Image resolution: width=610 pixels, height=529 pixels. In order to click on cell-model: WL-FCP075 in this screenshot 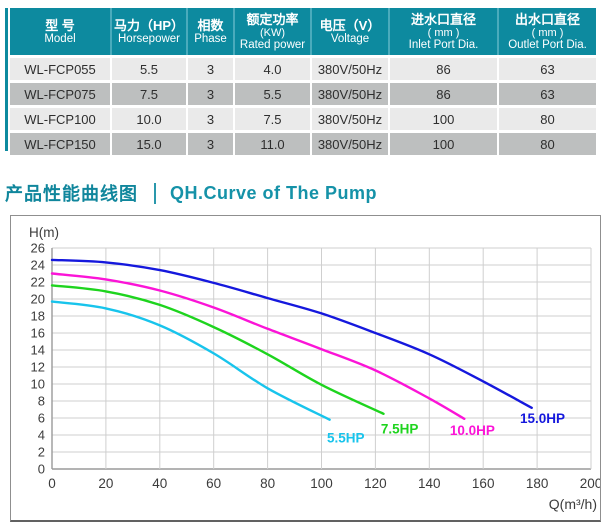, I will do `click(60, 94)`.